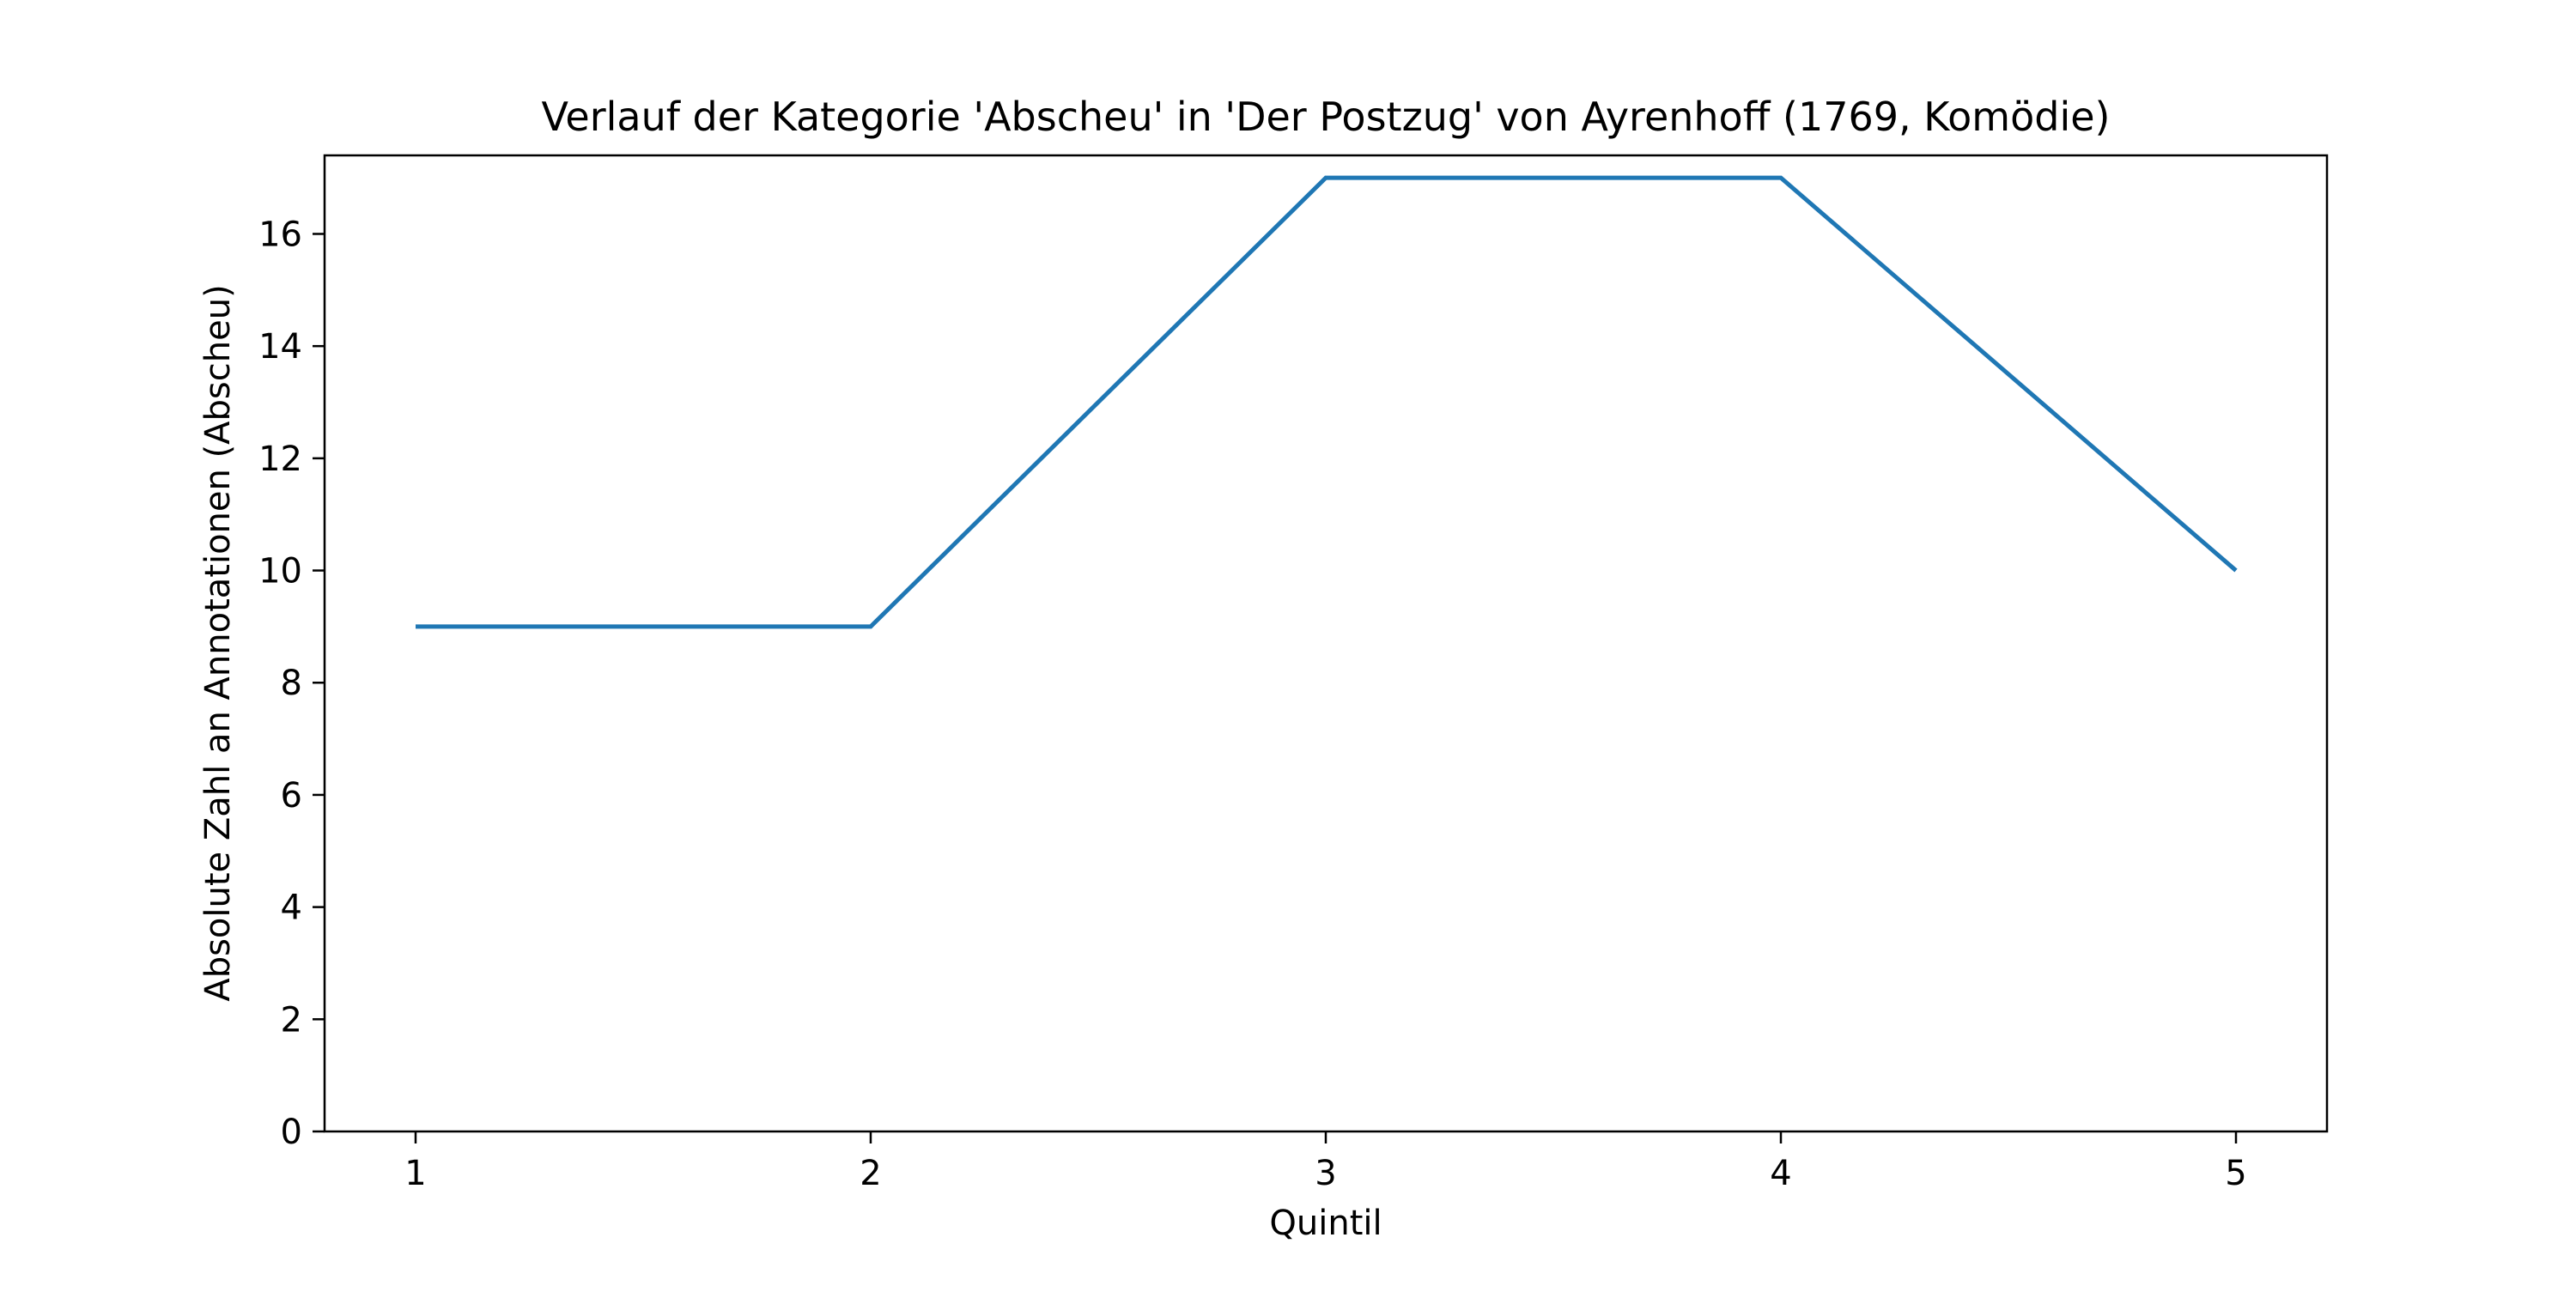 This screenshot has height=1292, width=2576. Describe the element at coordinates (1780, 1173) in the screenshot. I see `x-tick-label: 4` at that location.